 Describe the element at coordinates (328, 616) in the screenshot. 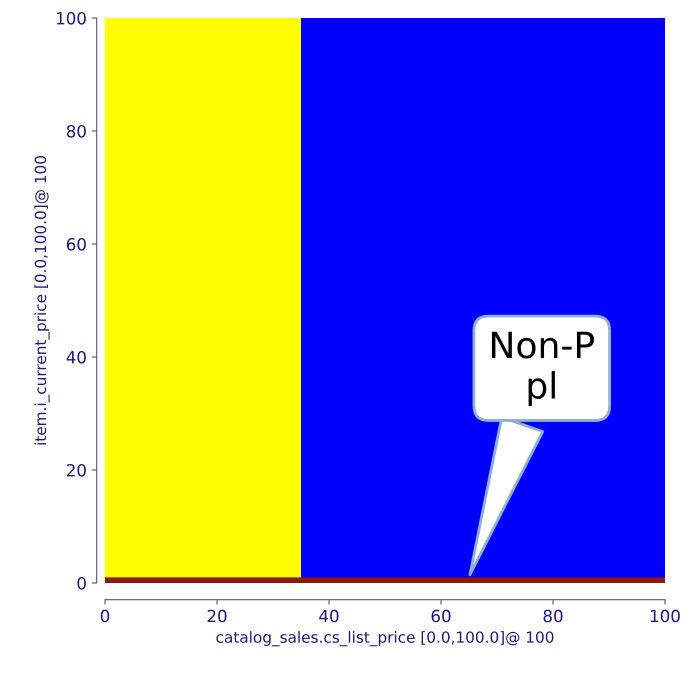

I see `x-tick-label: 40` at that location.